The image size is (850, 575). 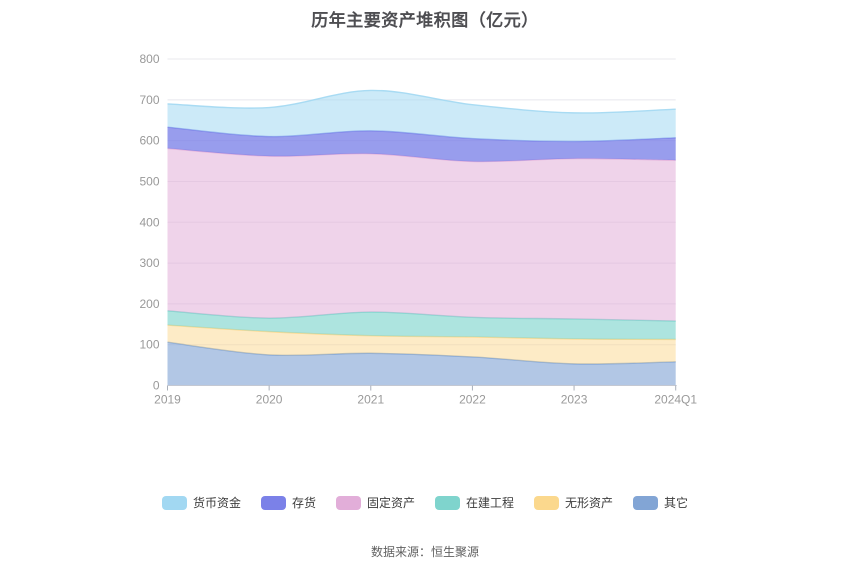 I want to click on legend-item-intangible-assets: 无形资产, so click(x=573, y=503).